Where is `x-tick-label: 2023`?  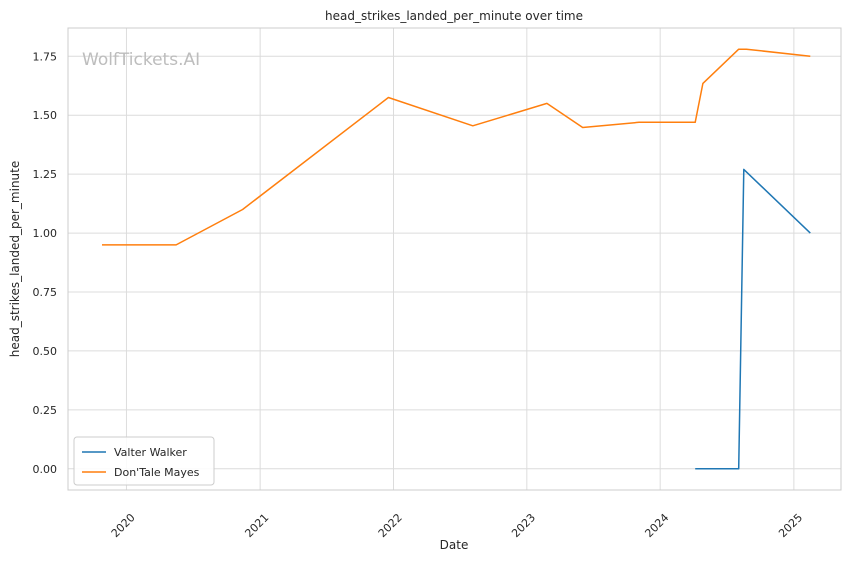
x-tick-label: 2023 is located at coordinates (523, 525).